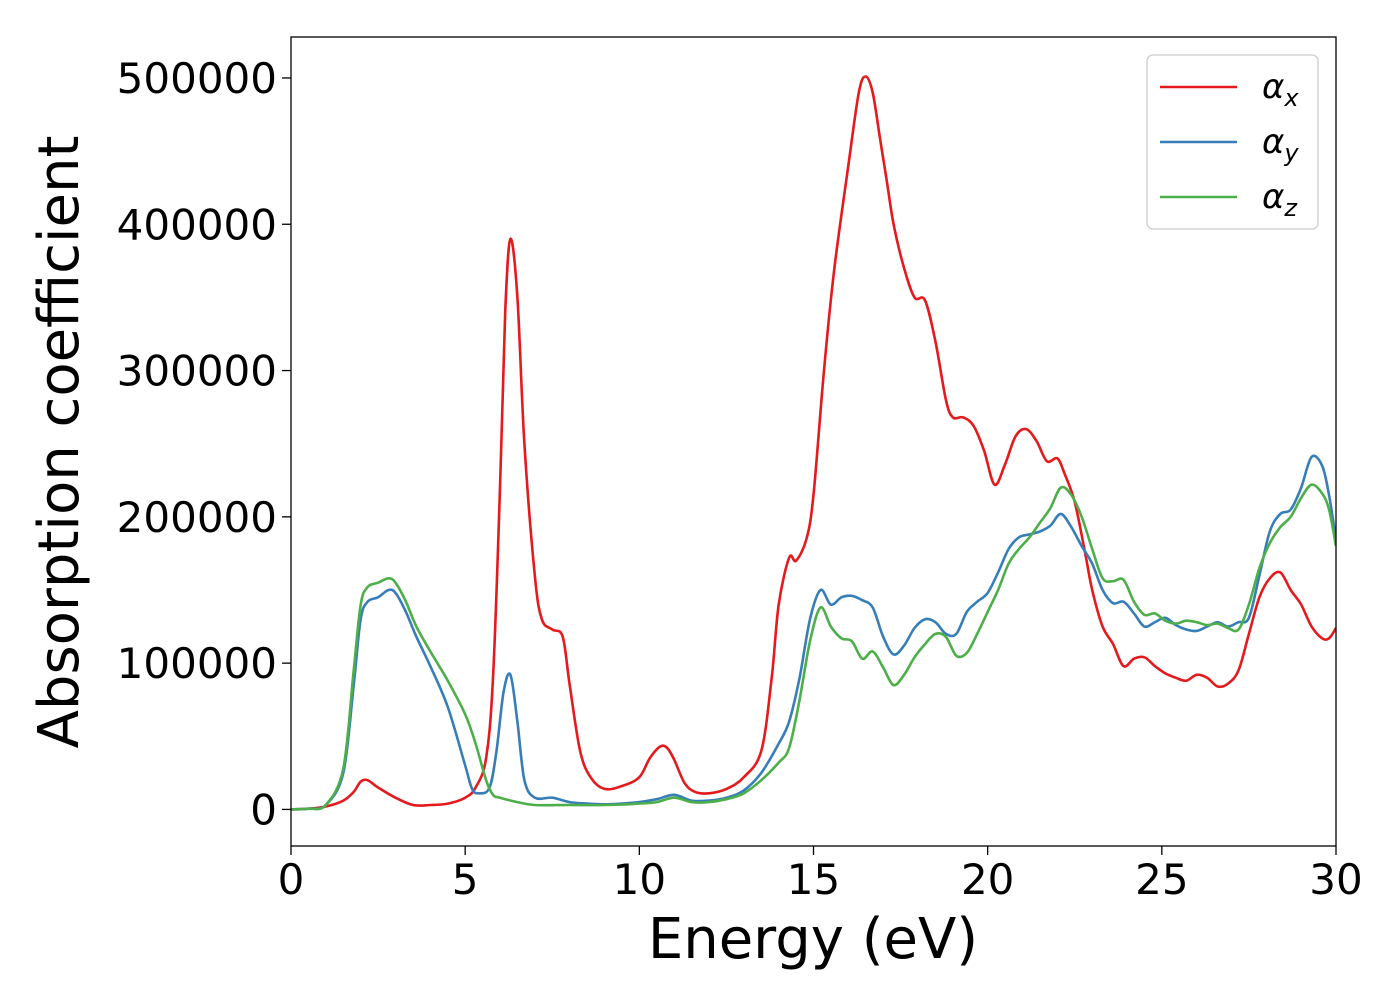 The width and height of the screenshot is (1400, 1000). I want to click on legend: αx αy αz, so click(1232, 142).